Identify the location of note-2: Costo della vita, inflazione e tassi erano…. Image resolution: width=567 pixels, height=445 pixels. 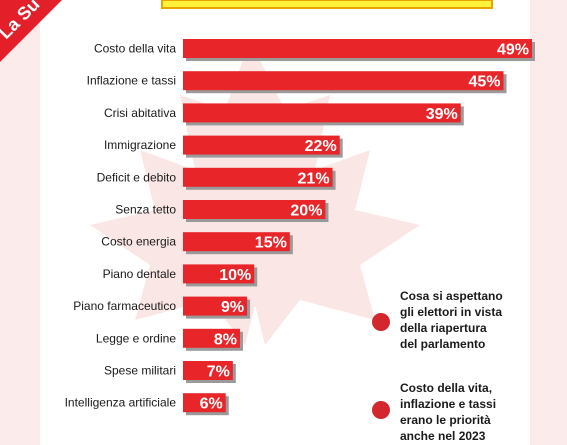
(434, 412).